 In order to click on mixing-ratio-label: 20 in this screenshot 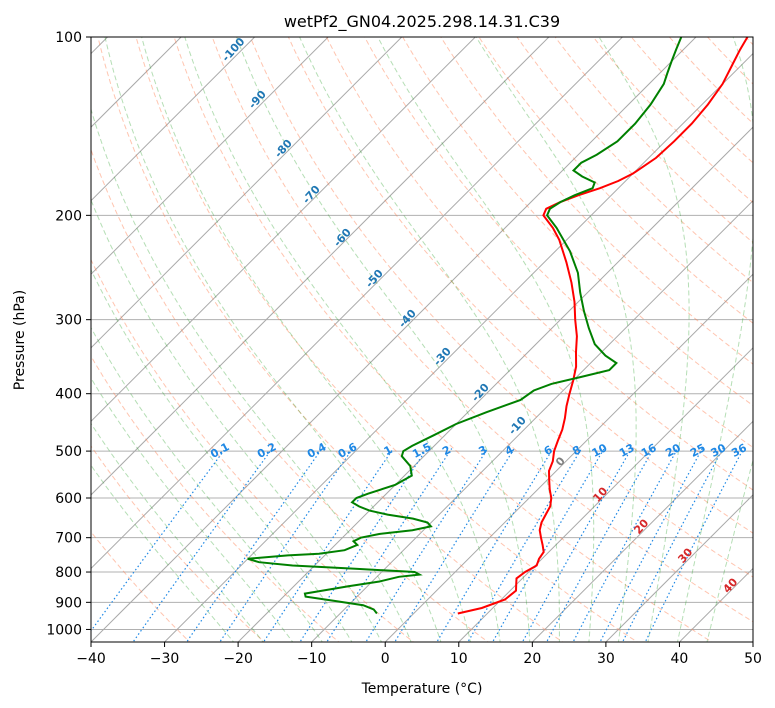, I will do `click(673, 450)`.